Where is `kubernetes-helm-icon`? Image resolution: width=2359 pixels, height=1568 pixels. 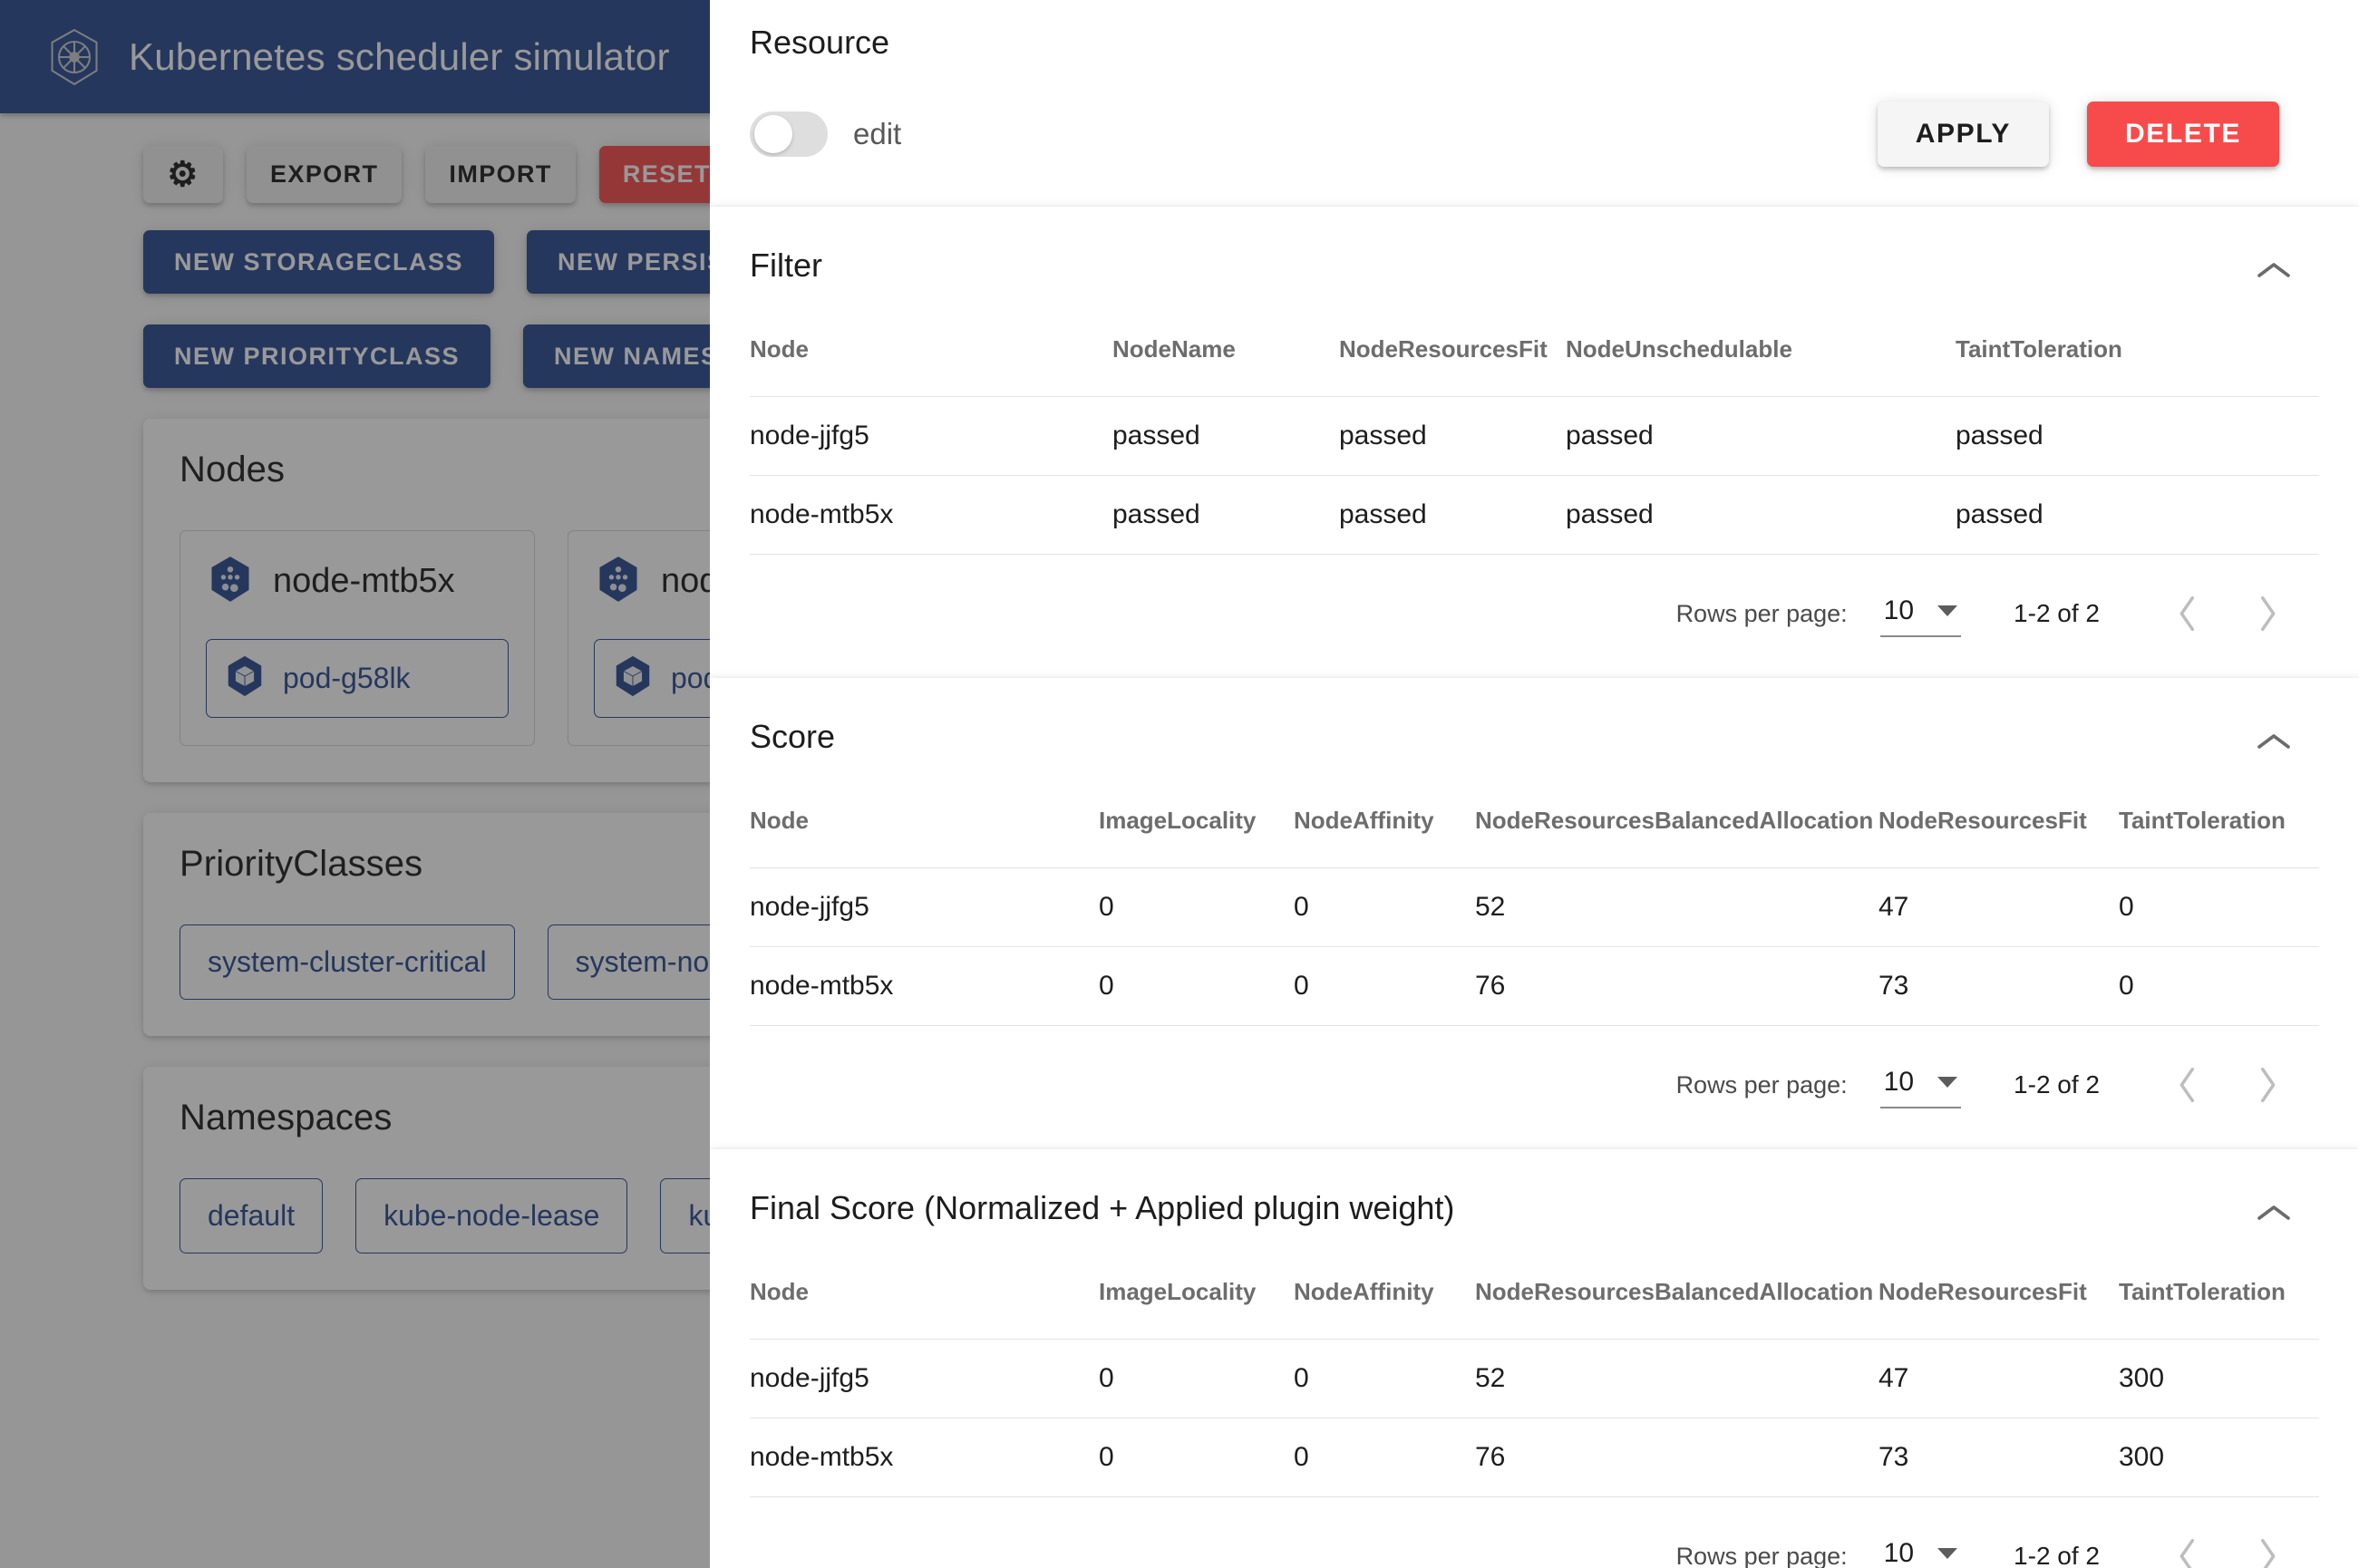 kubernetes-helm-icon is located at coordinates (74, 57).